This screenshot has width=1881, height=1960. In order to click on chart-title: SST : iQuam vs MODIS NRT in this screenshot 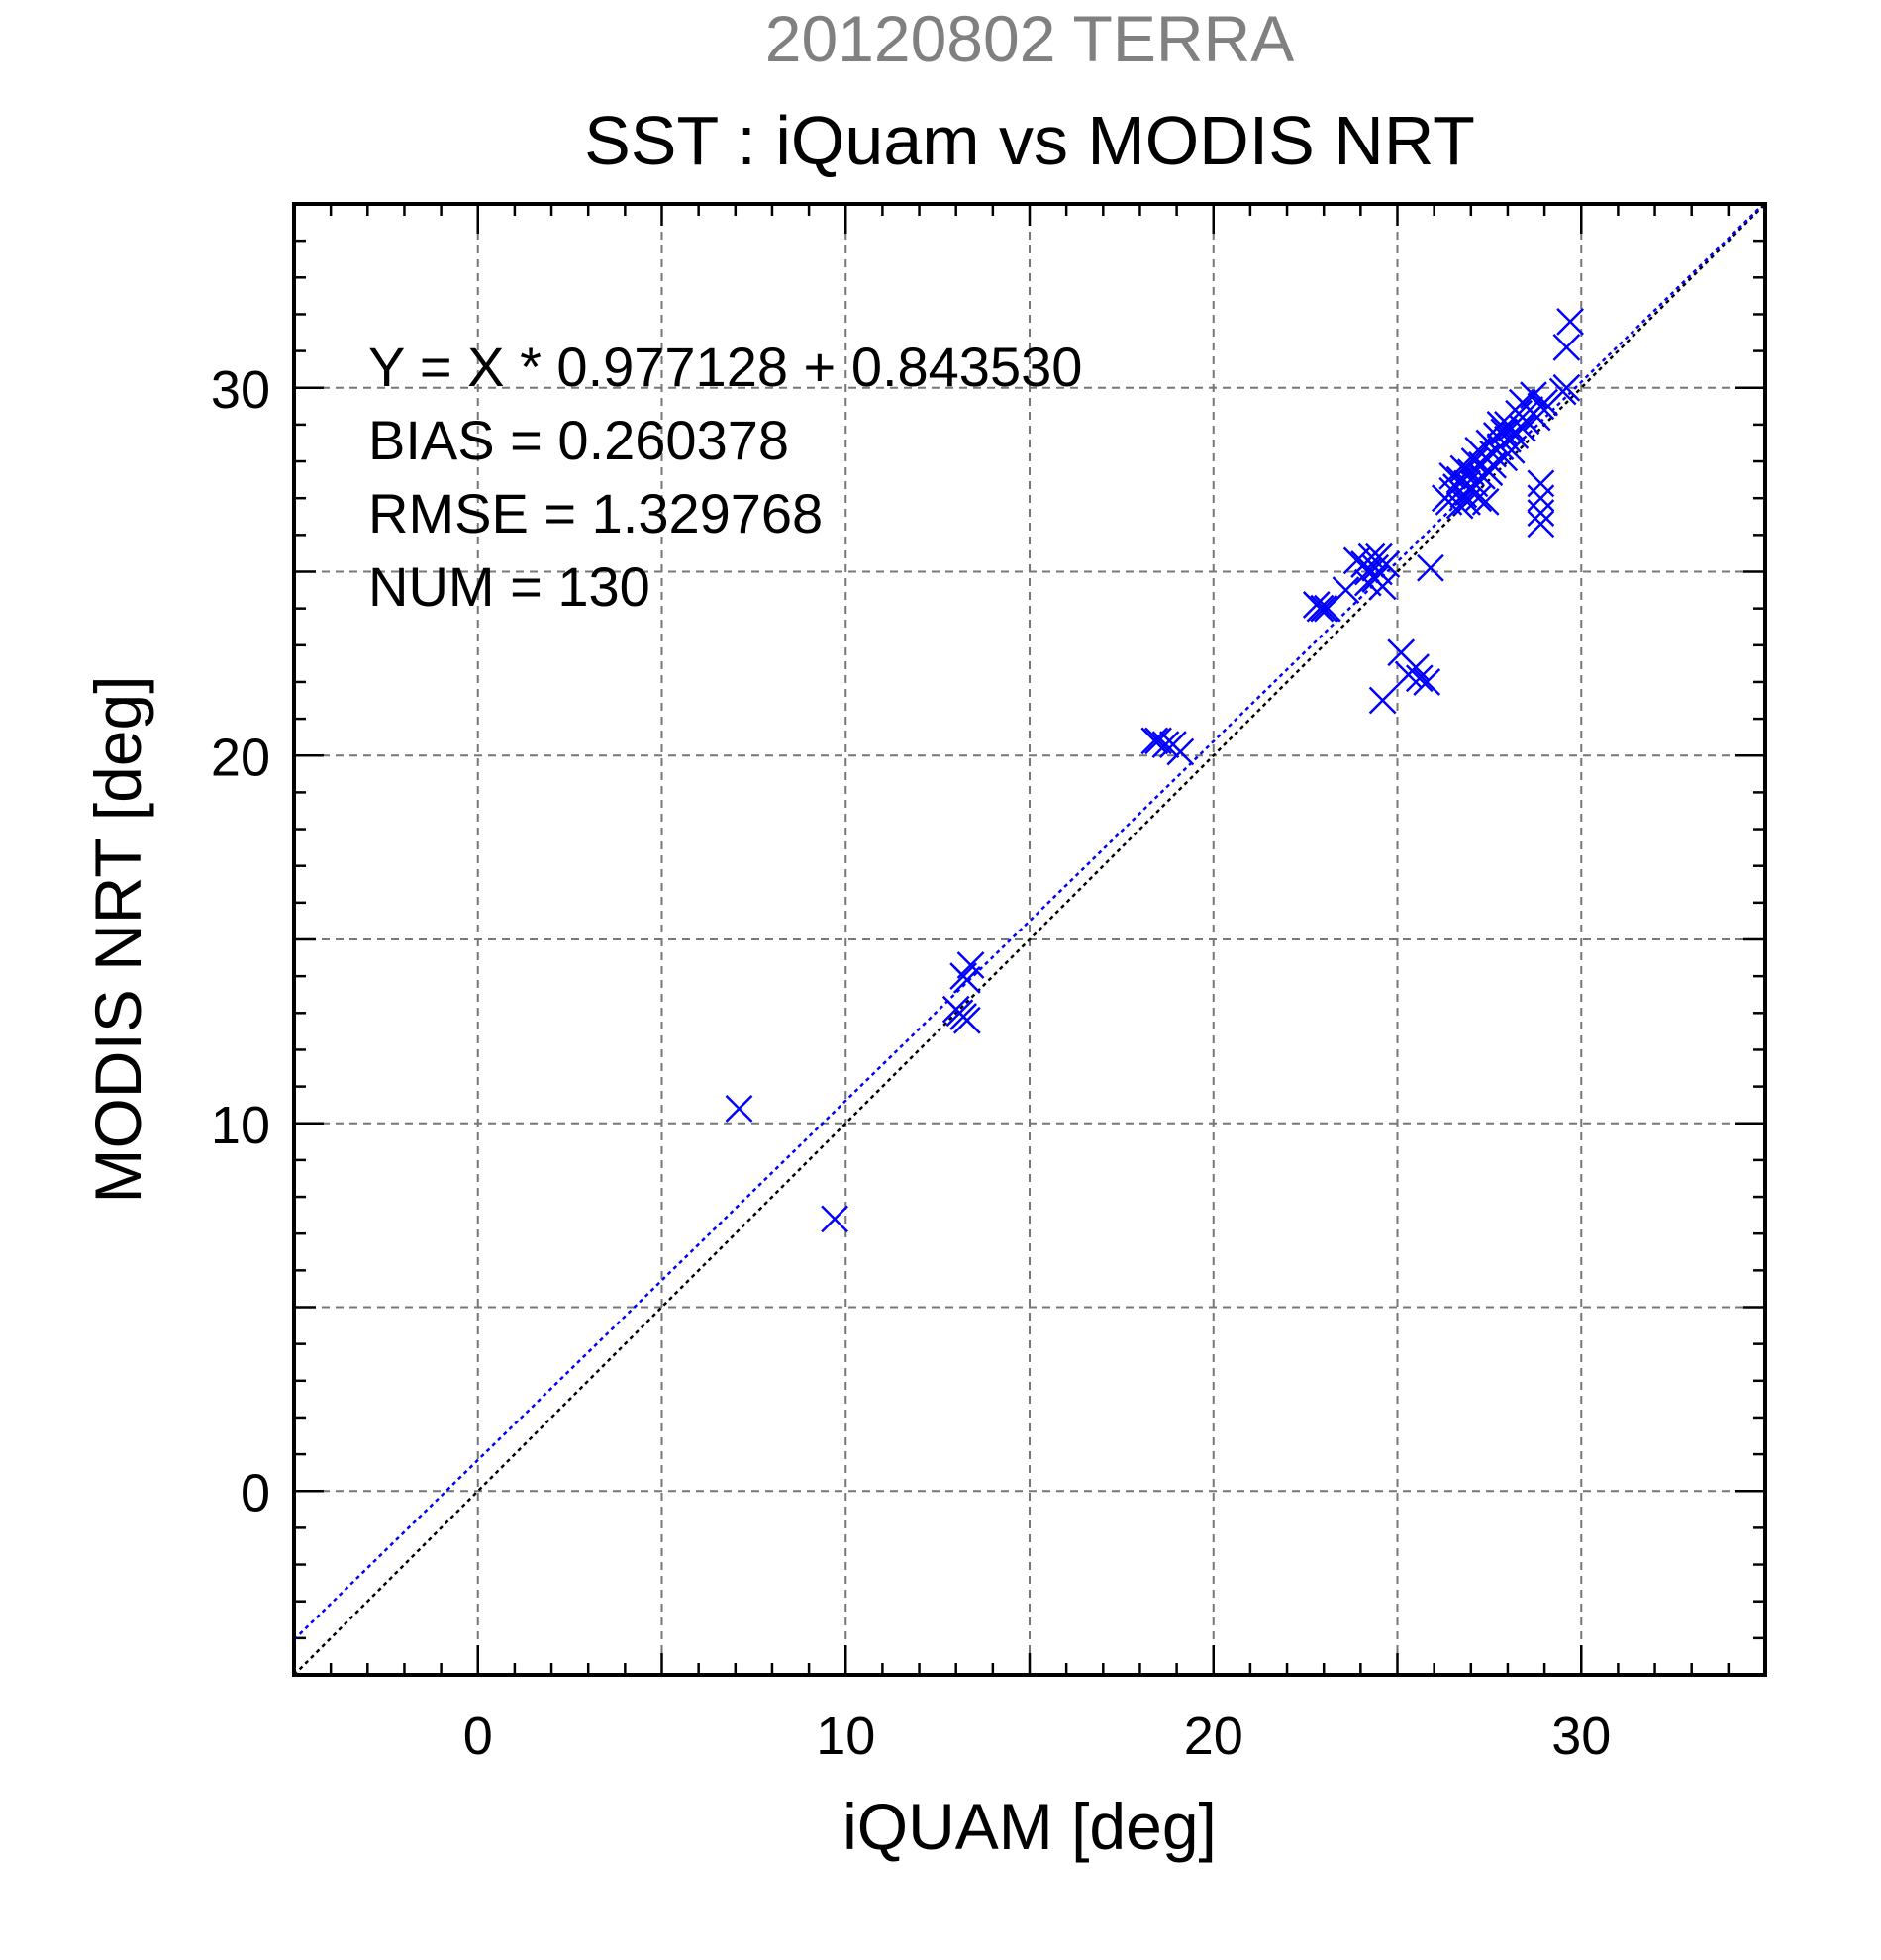, I will do `click(1030, 140)`.